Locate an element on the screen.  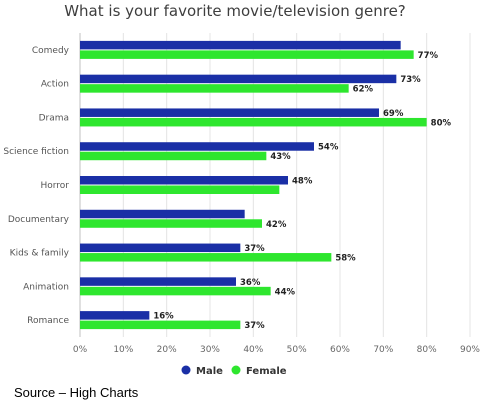
x-tick-label: 90% is located at coordinates (470, 350).